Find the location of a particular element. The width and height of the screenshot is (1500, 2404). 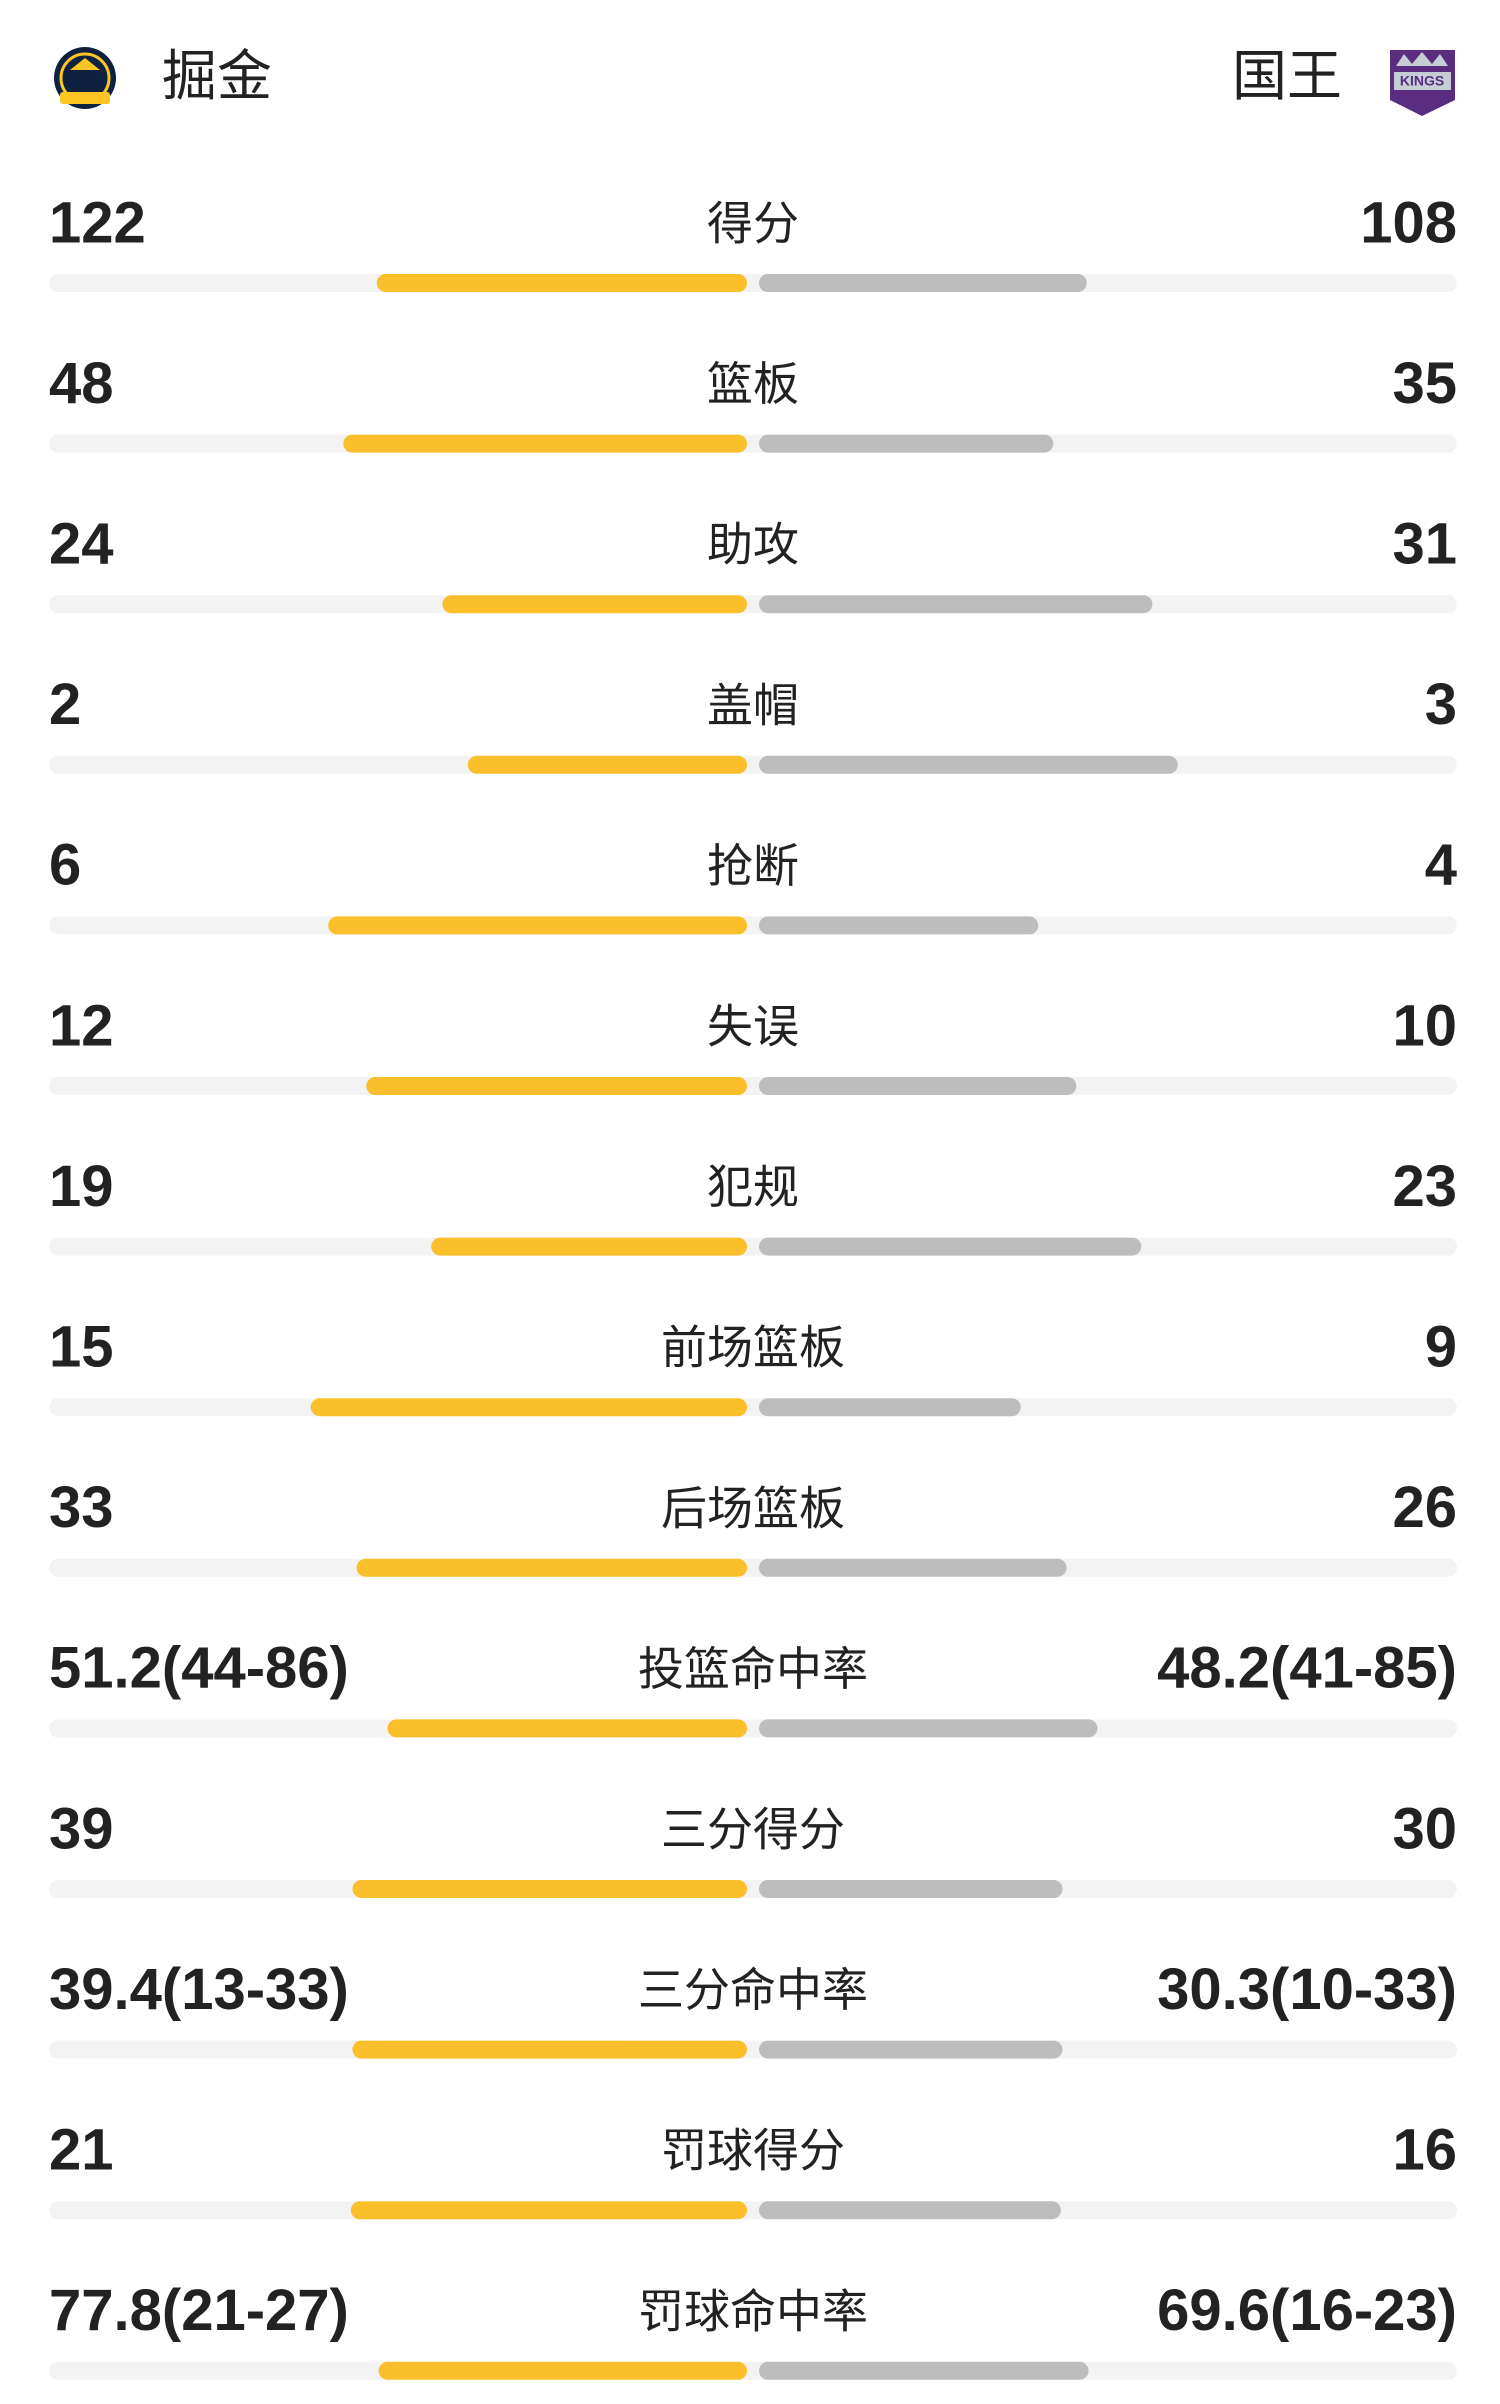

right-value: 3 is located at coordinates (1441, 704).